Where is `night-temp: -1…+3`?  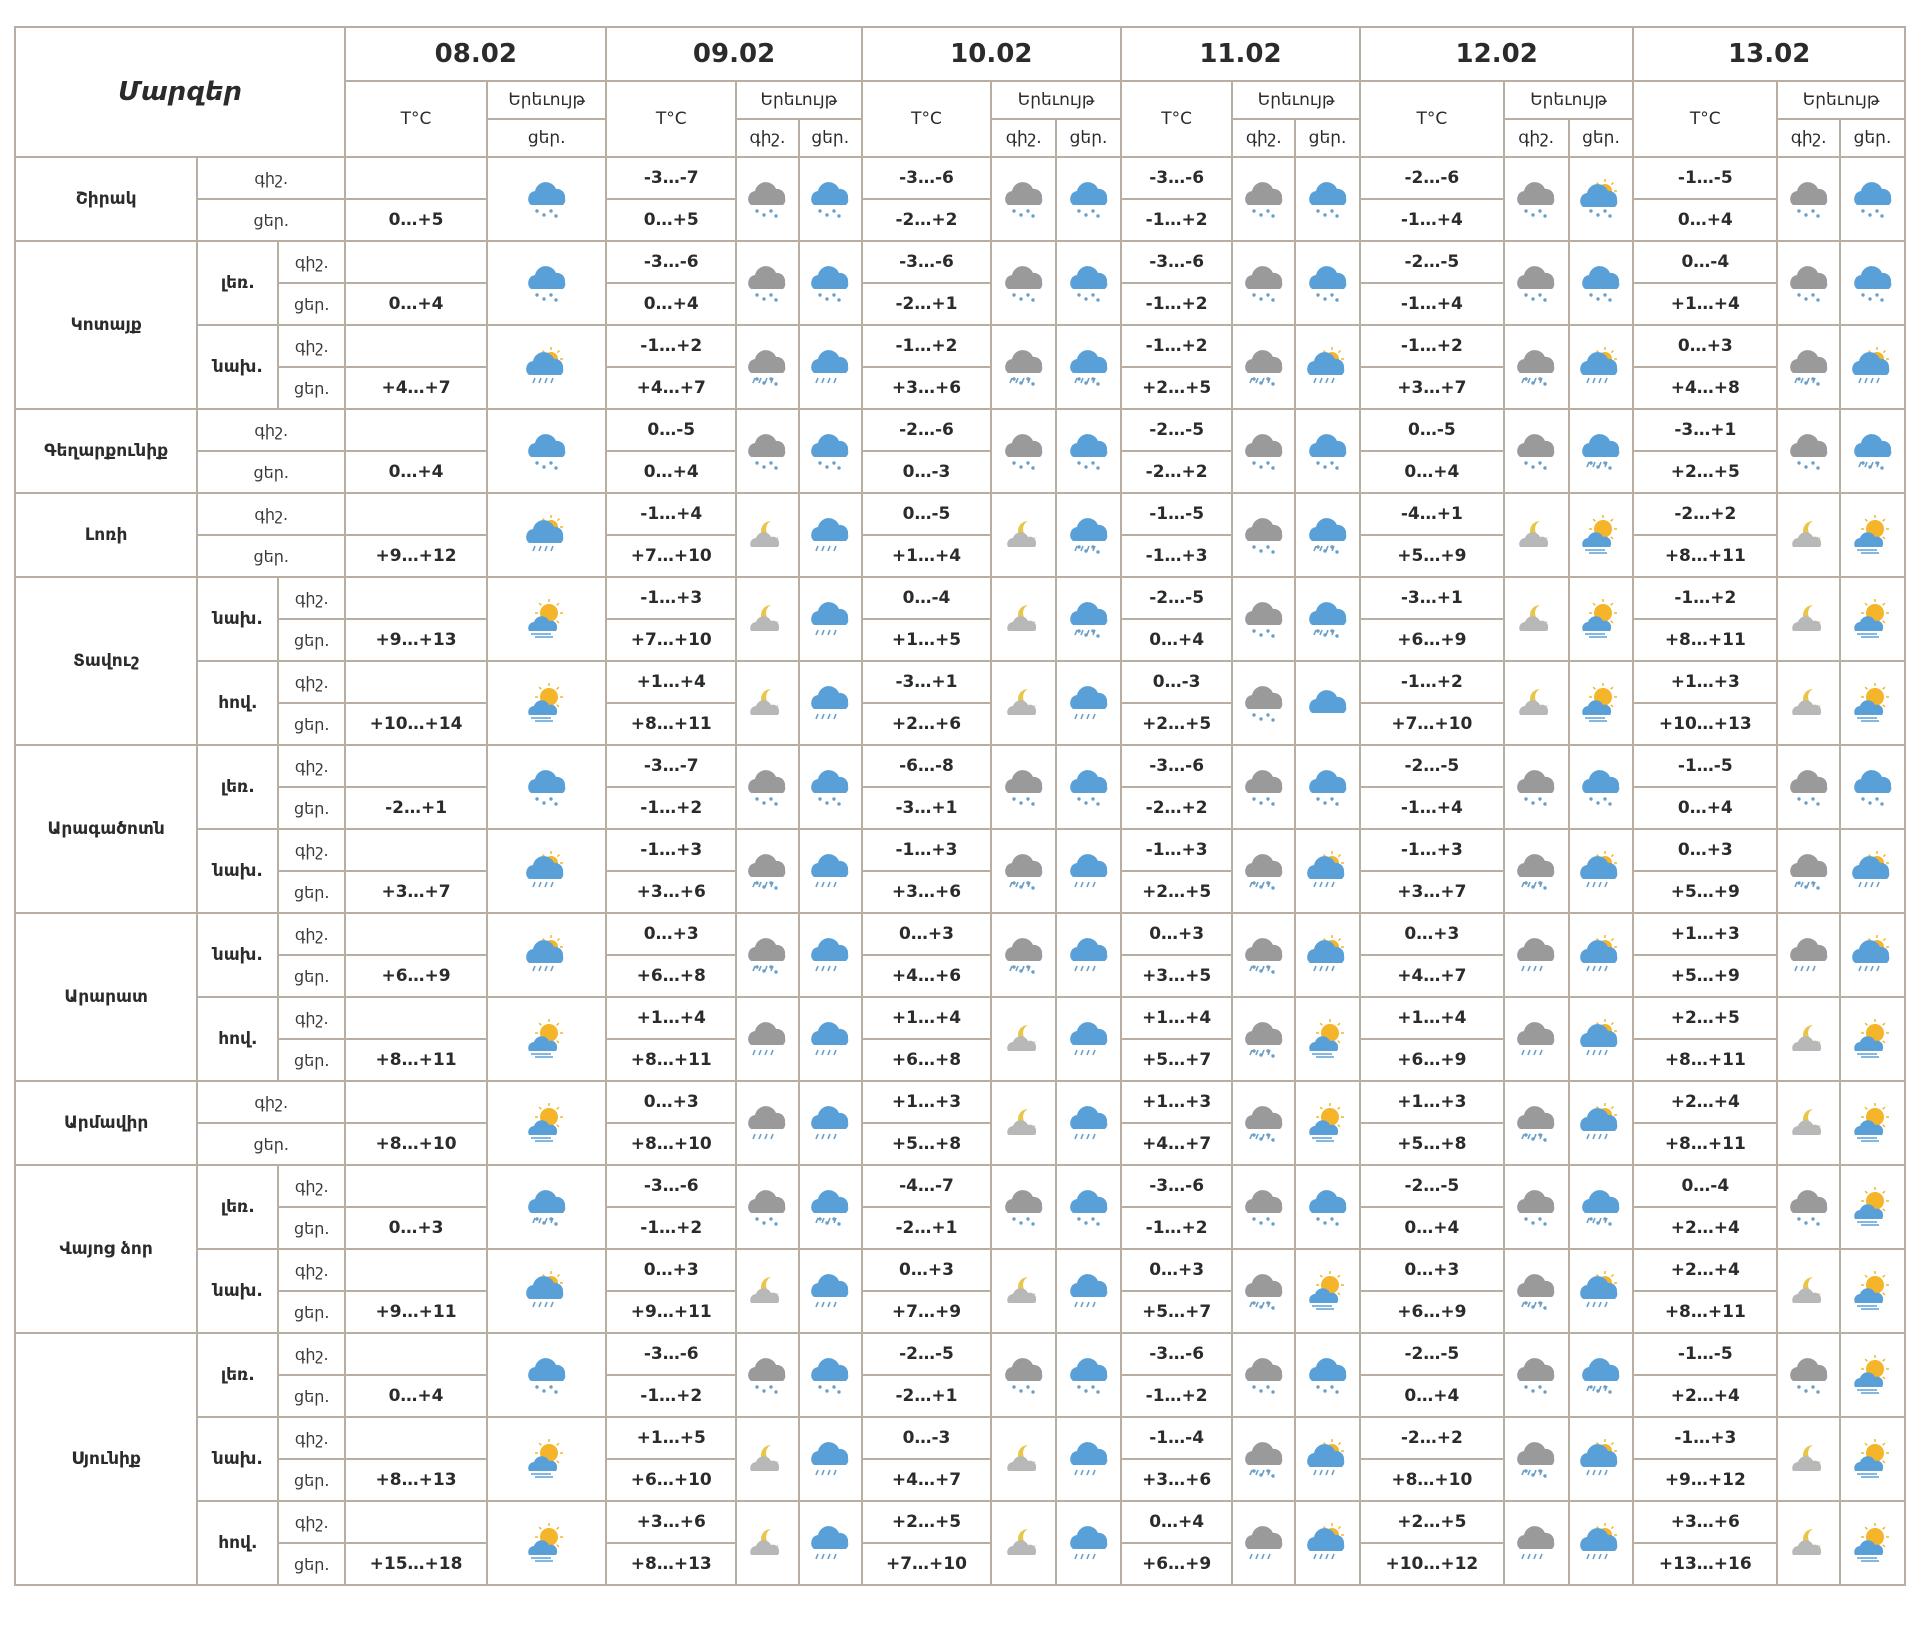
night-temp: -1…+3 is located at coordinates (671, 598).